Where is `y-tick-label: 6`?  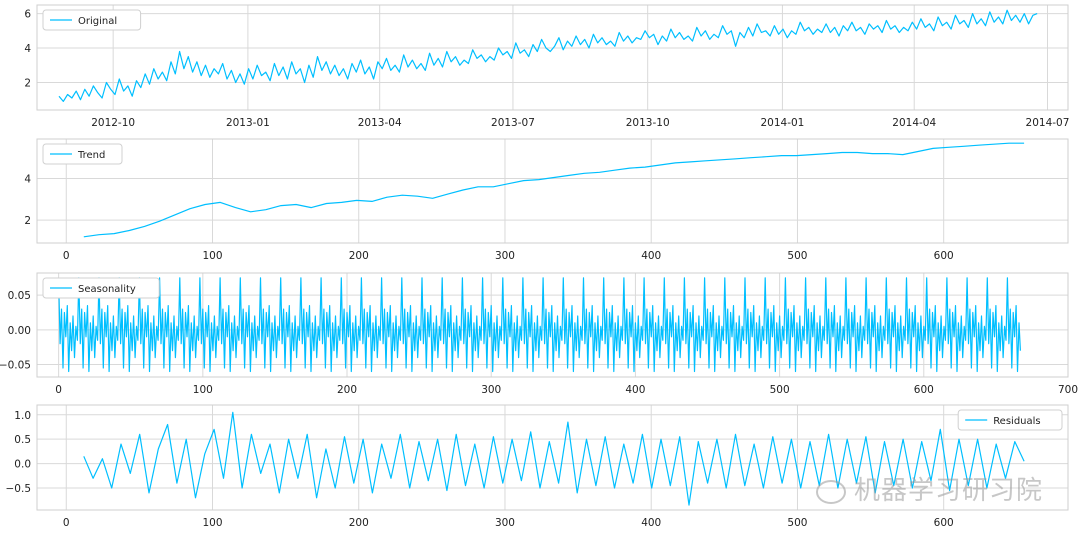 y-tick-label: 6 is located at coordinates (27, 15).